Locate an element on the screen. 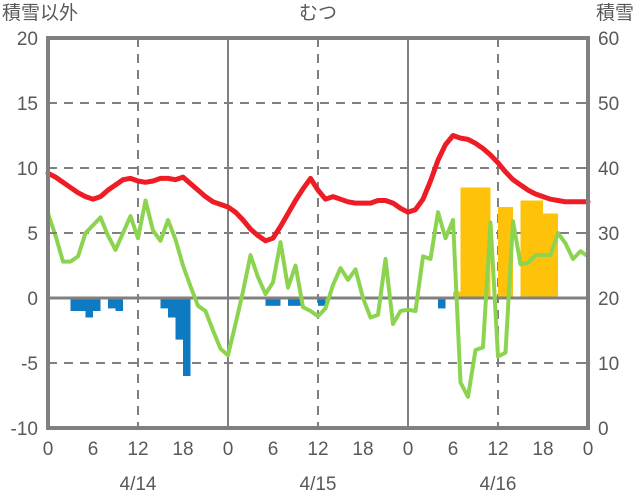 The width and height of the screenshot is (636, 501). x-axis-day-label: 4/16 is located at coordinates (498, 484).